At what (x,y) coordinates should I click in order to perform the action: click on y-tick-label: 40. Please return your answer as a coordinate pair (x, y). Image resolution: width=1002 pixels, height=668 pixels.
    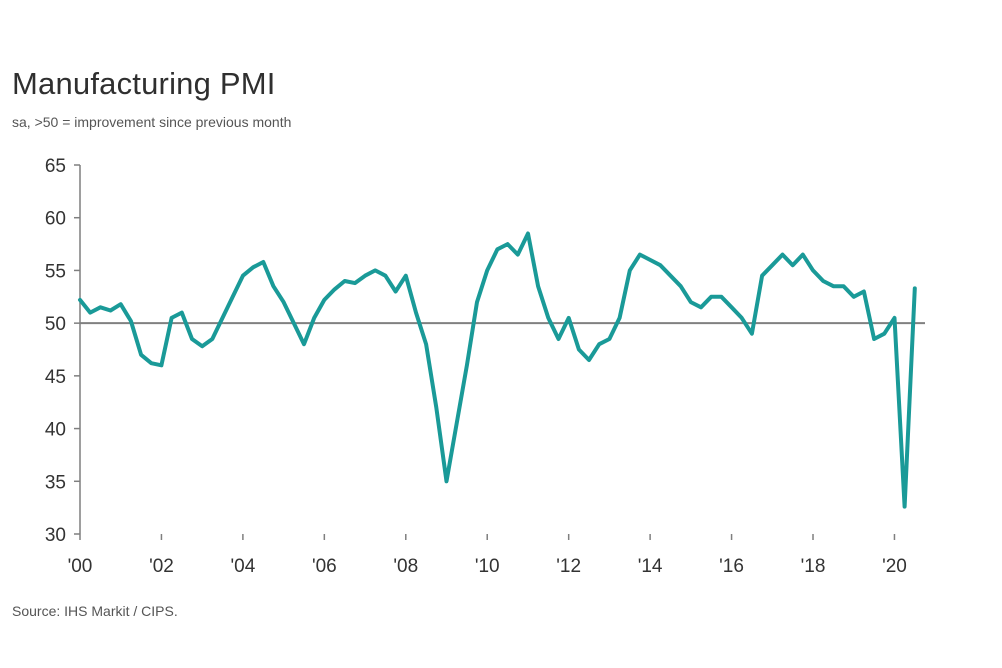
    Looking at the image, I should click on (55, 430).